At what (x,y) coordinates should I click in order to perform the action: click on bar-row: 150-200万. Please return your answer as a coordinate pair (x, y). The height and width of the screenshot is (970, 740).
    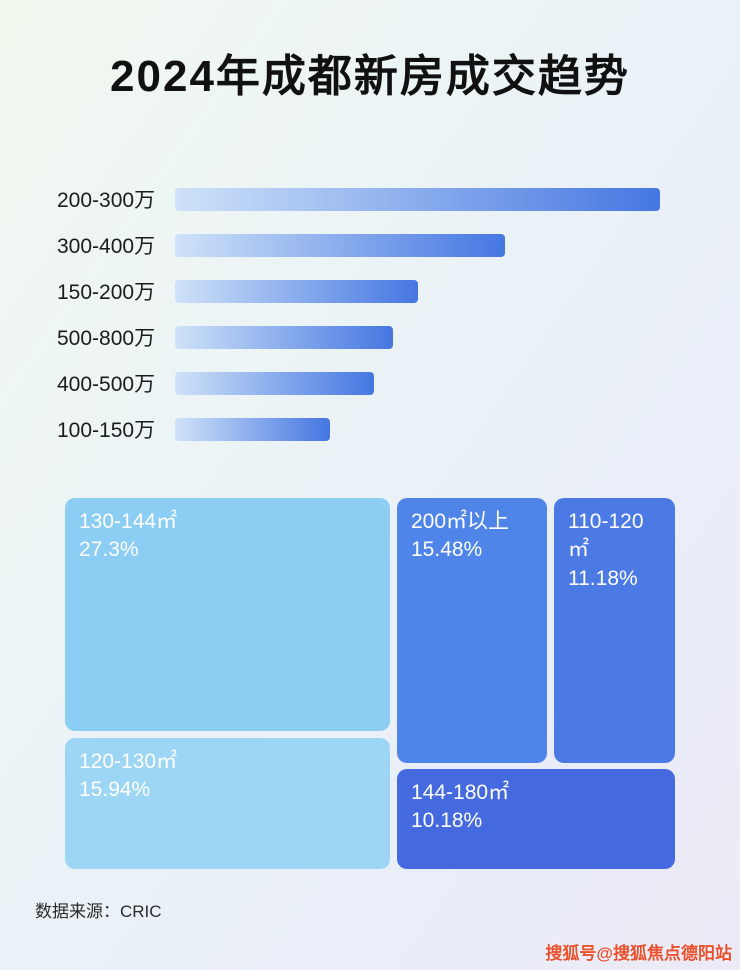
    Looking at the image, I should click on (398, 291).